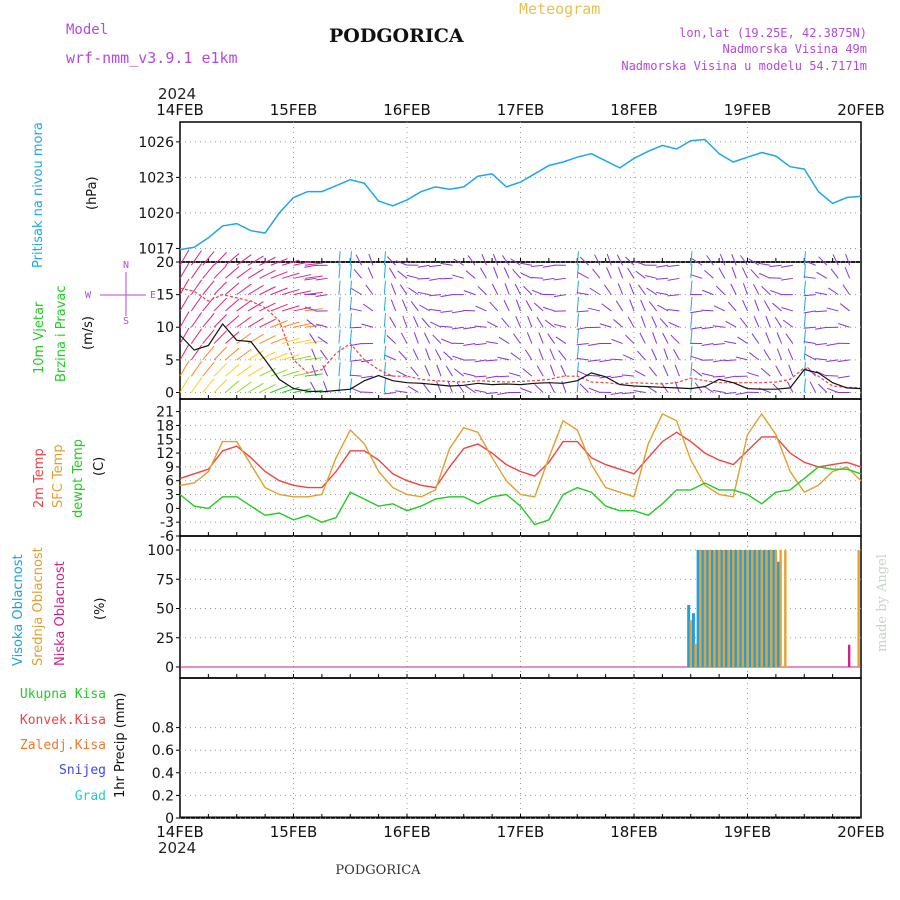 Image resolution: width=900 pixels, height=900 pixels. What do you see at coordinates (90, 796) in the screenshot?
I see `precip-hail-label: Grad` at bounding box center [90, 796].